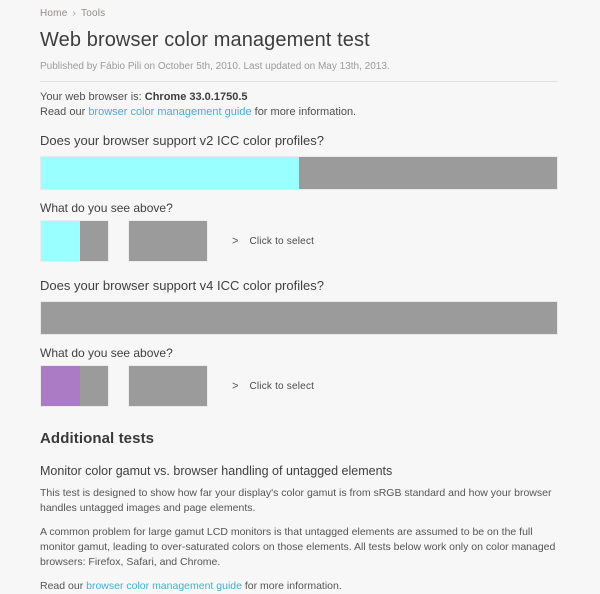 This screenshot has width=600, height=594. I want to click on breadcrumb: Home › Tools, so click(299, 13).